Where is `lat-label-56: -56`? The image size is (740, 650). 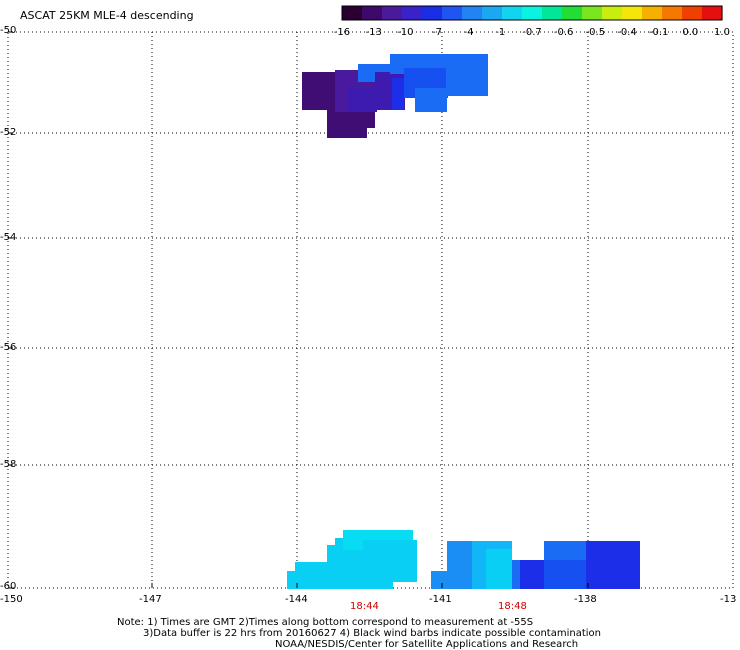
lat-label-56: -56 is located at coordinates (8, 347).